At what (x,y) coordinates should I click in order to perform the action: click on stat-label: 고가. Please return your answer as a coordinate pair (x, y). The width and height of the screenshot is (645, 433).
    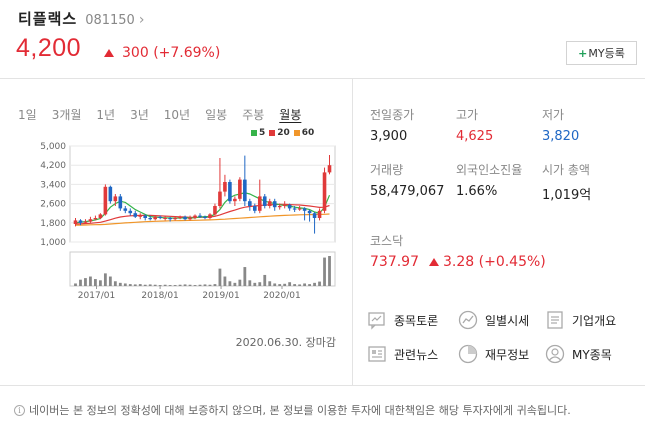
    Looking at the image, I should click on (467, 115).